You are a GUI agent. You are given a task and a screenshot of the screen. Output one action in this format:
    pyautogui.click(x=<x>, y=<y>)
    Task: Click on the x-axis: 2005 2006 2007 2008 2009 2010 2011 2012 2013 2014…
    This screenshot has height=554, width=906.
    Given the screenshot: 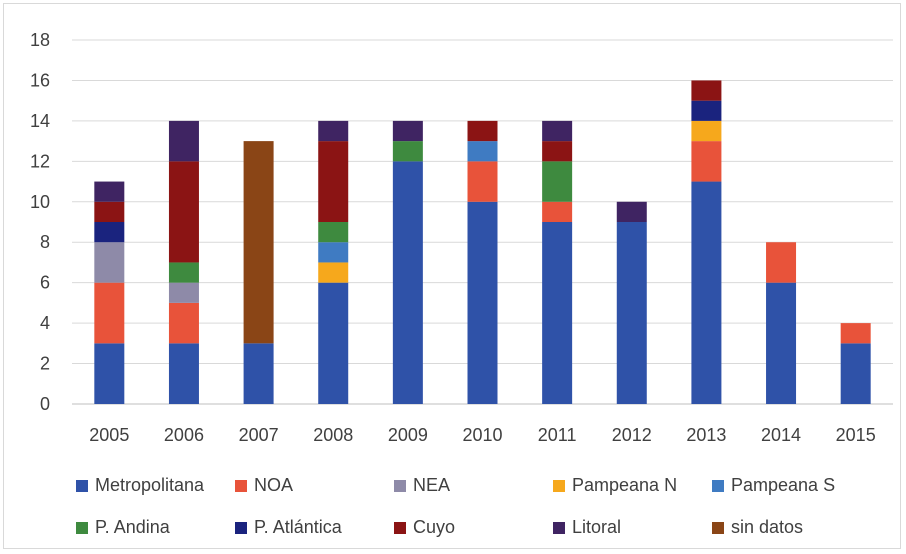 What is the action you would take?
    pyautogui.click(x=482, y=435)
    